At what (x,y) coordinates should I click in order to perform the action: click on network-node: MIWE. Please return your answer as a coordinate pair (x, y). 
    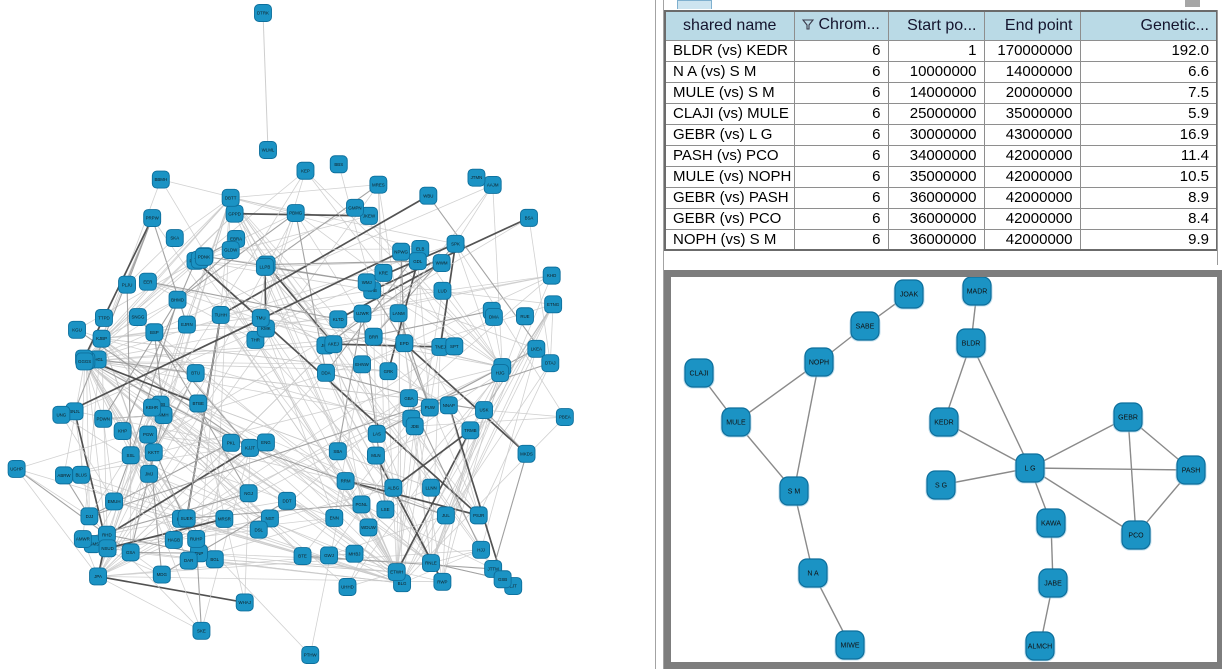
    Looking at the image, I should click on (850, 645).